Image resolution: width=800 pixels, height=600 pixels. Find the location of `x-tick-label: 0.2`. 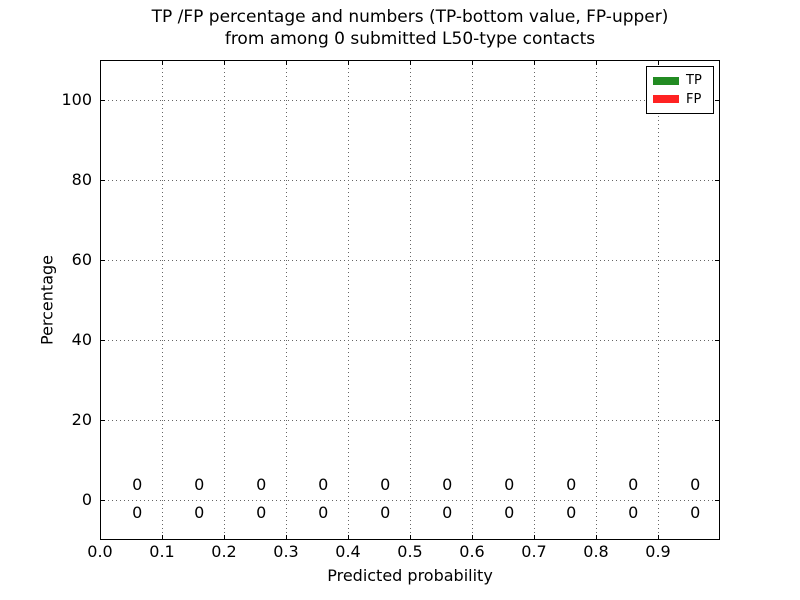

x-tick-label: 0.2 is located at coordinates (224, 551).